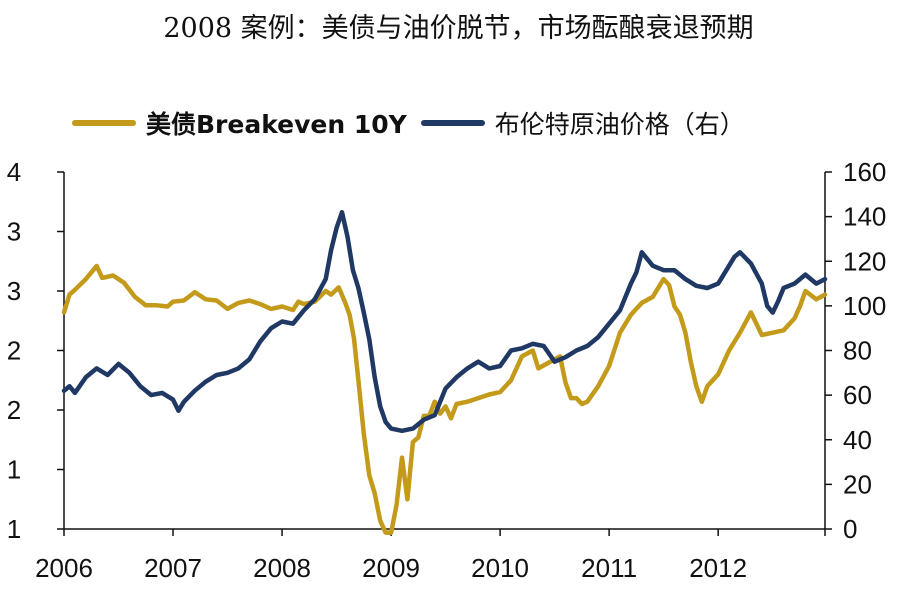  What do you see at coordinates (64, 568) in the screenshot?
I see `x-tick-label: 2006` at bounding box center [64, 568].